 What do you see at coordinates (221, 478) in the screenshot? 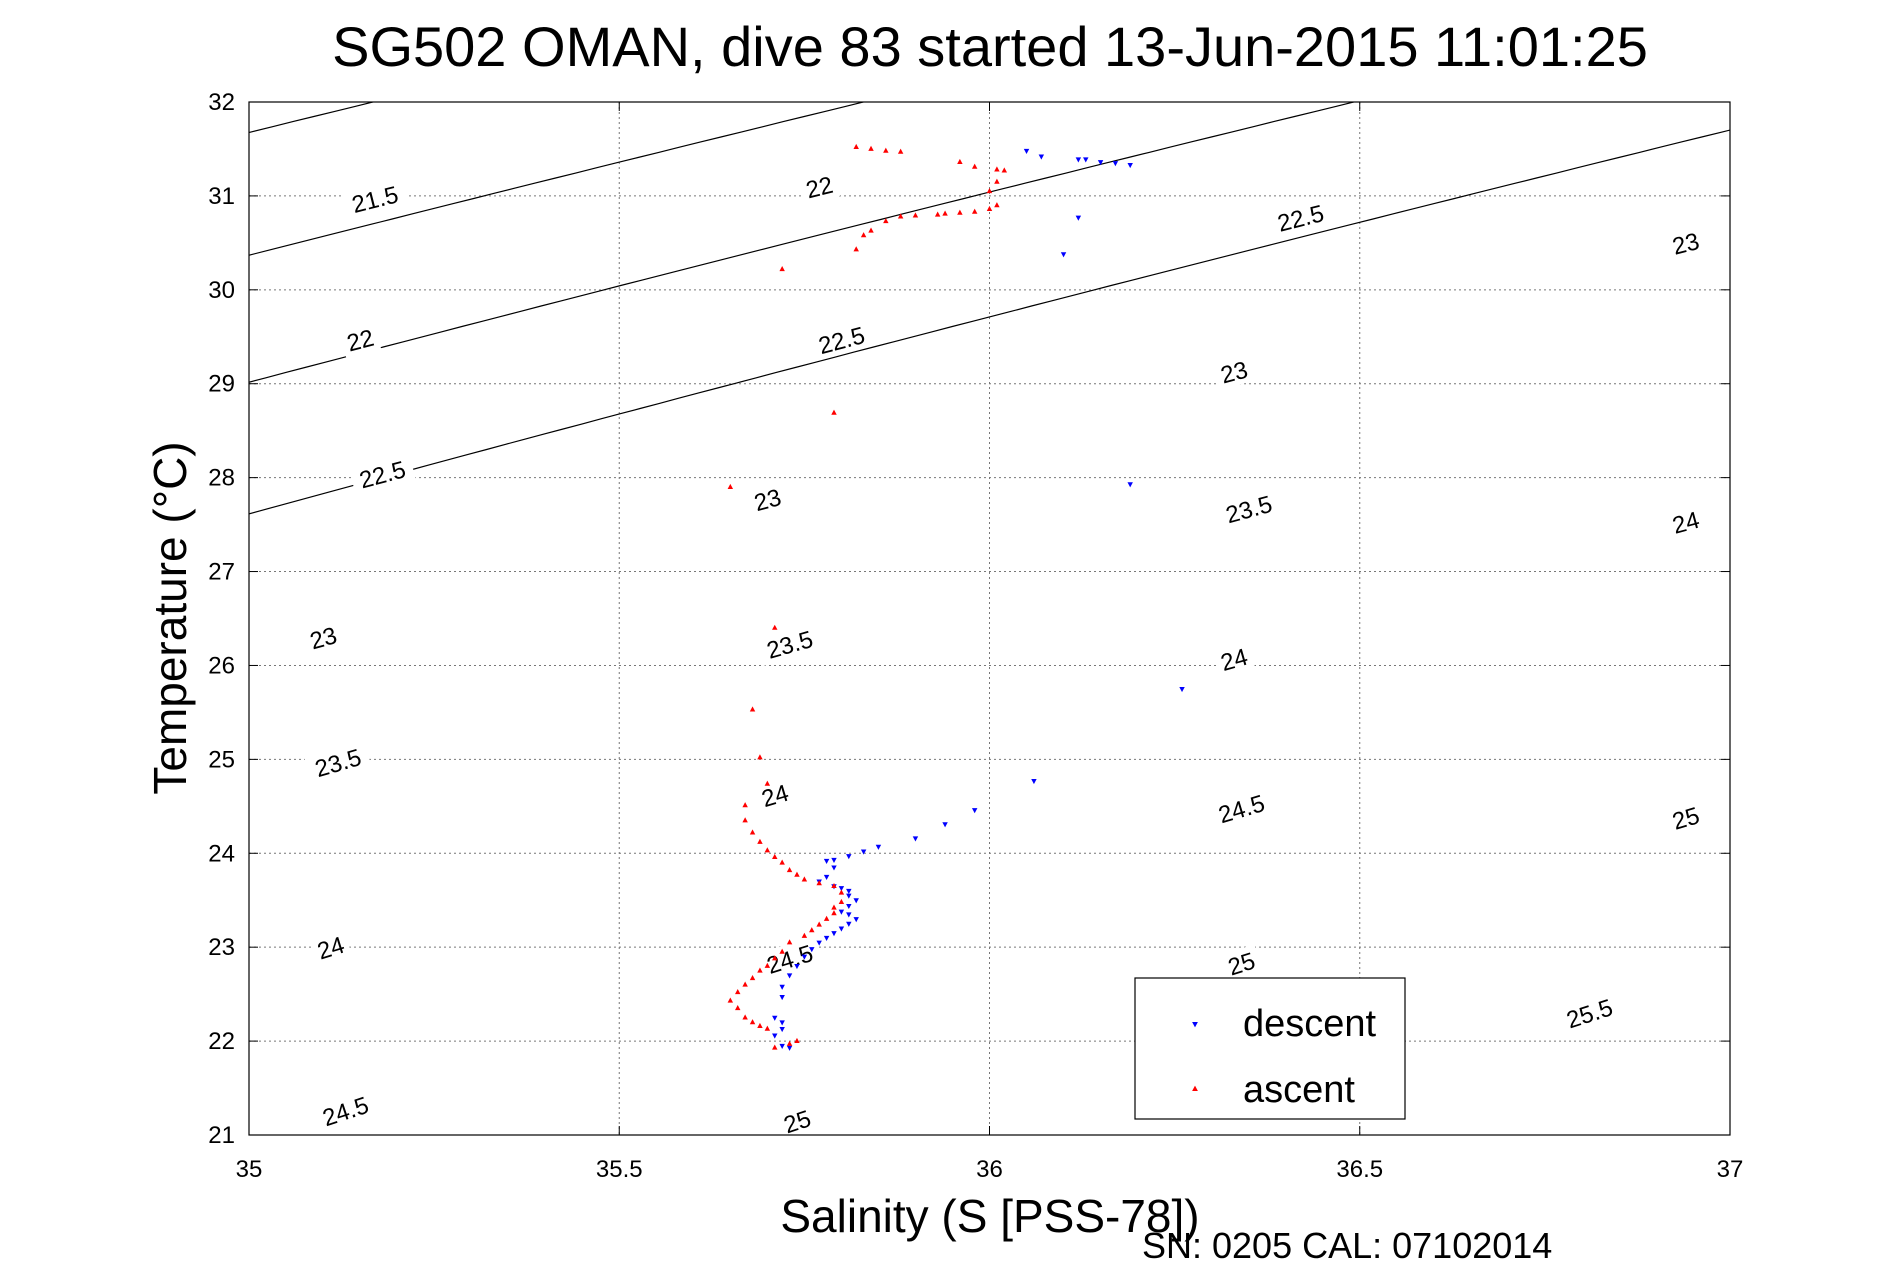
I see `y-tick-label: 28` at bounding box center [221, 478].